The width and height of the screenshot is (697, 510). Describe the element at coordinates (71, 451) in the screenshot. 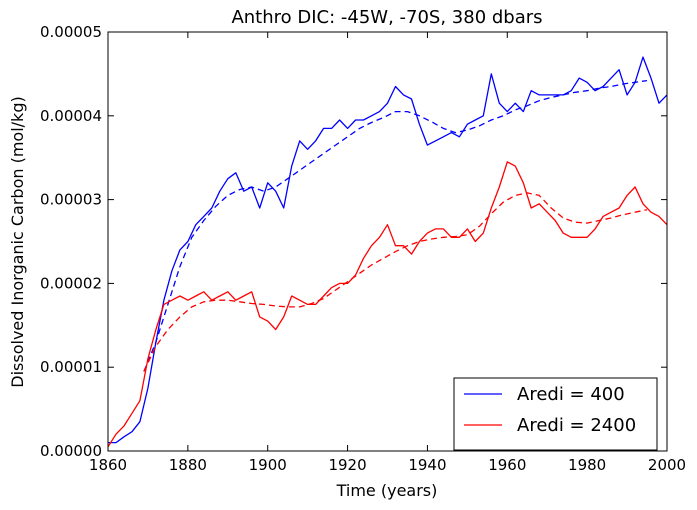

I see `y-tick-label: 0.00000` at that location.